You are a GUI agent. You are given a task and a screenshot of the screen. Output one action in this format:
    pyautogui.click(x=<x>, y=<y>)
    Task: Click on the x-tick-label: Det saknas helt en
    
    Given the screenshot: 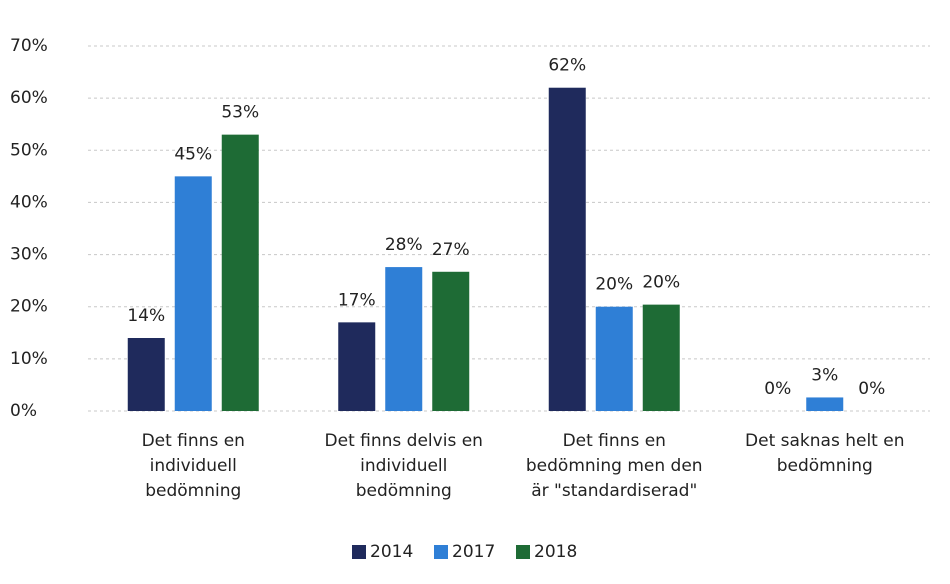 What is the action you would take?
    pyautogui.click(x=824, y=441)
    